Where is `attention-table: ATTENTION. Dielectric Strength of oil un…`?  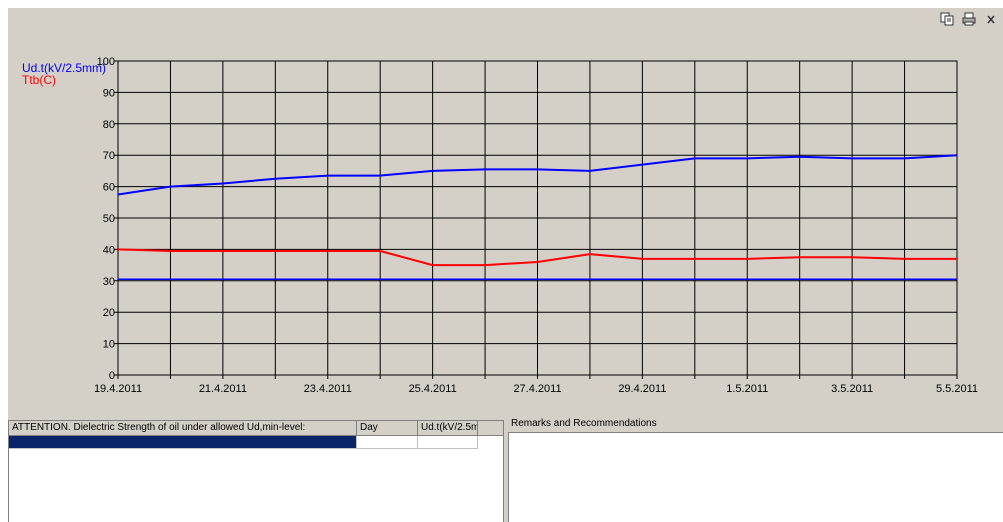 attention-table: ATTENTION. Dielectric Strength of oil un… is located at coordinates (256, 471).